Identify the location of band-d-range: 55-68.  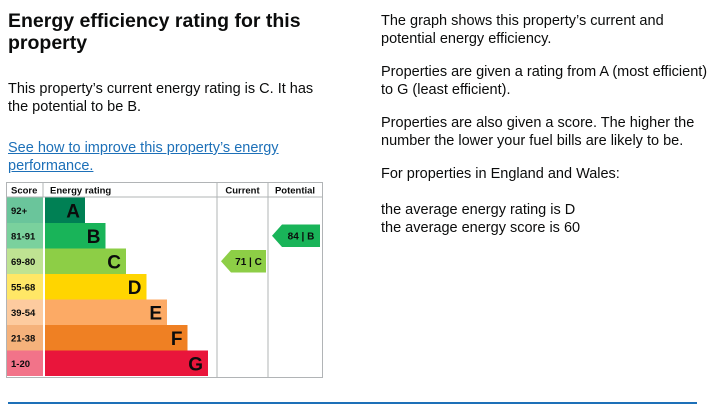
(23, 287).